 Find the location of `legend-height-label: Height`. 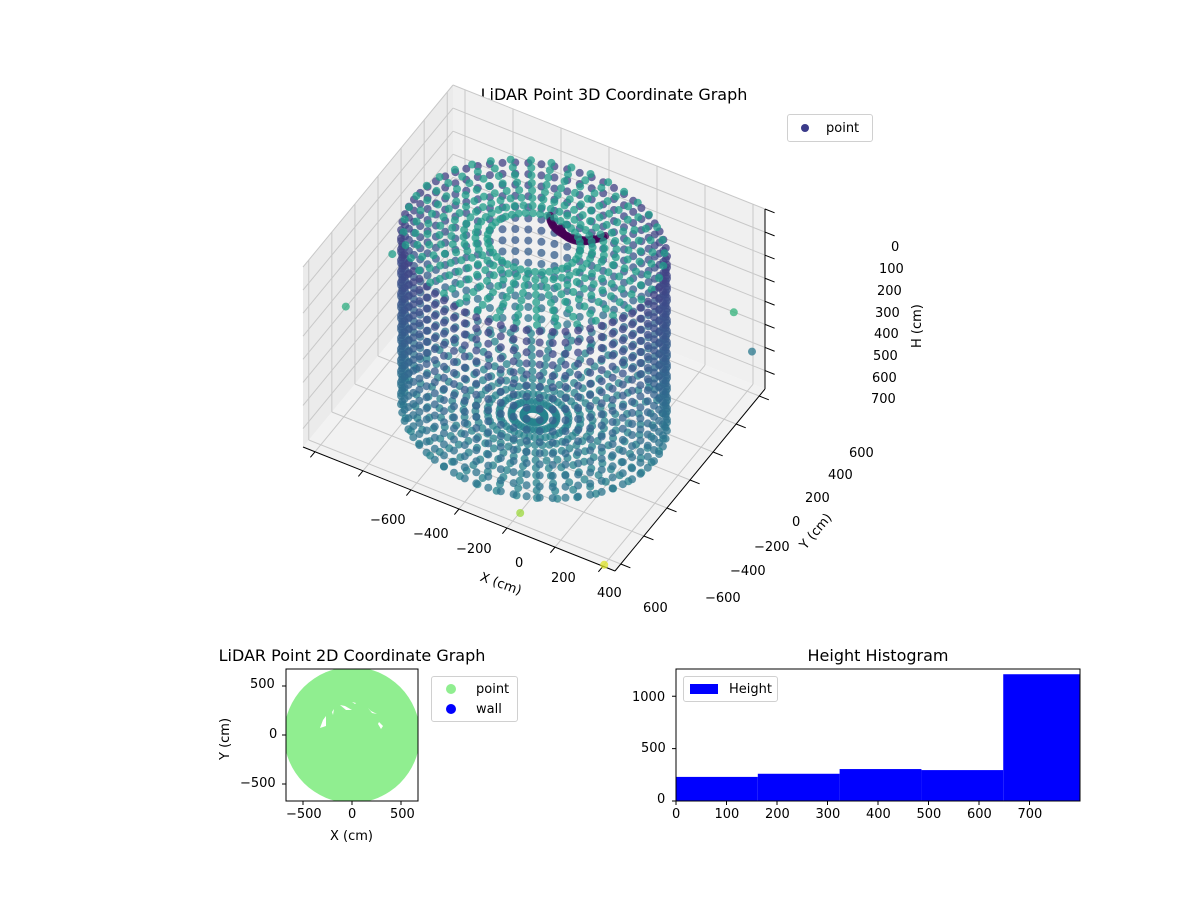

legend-height-label: Height is located at coordinates (750, 689).